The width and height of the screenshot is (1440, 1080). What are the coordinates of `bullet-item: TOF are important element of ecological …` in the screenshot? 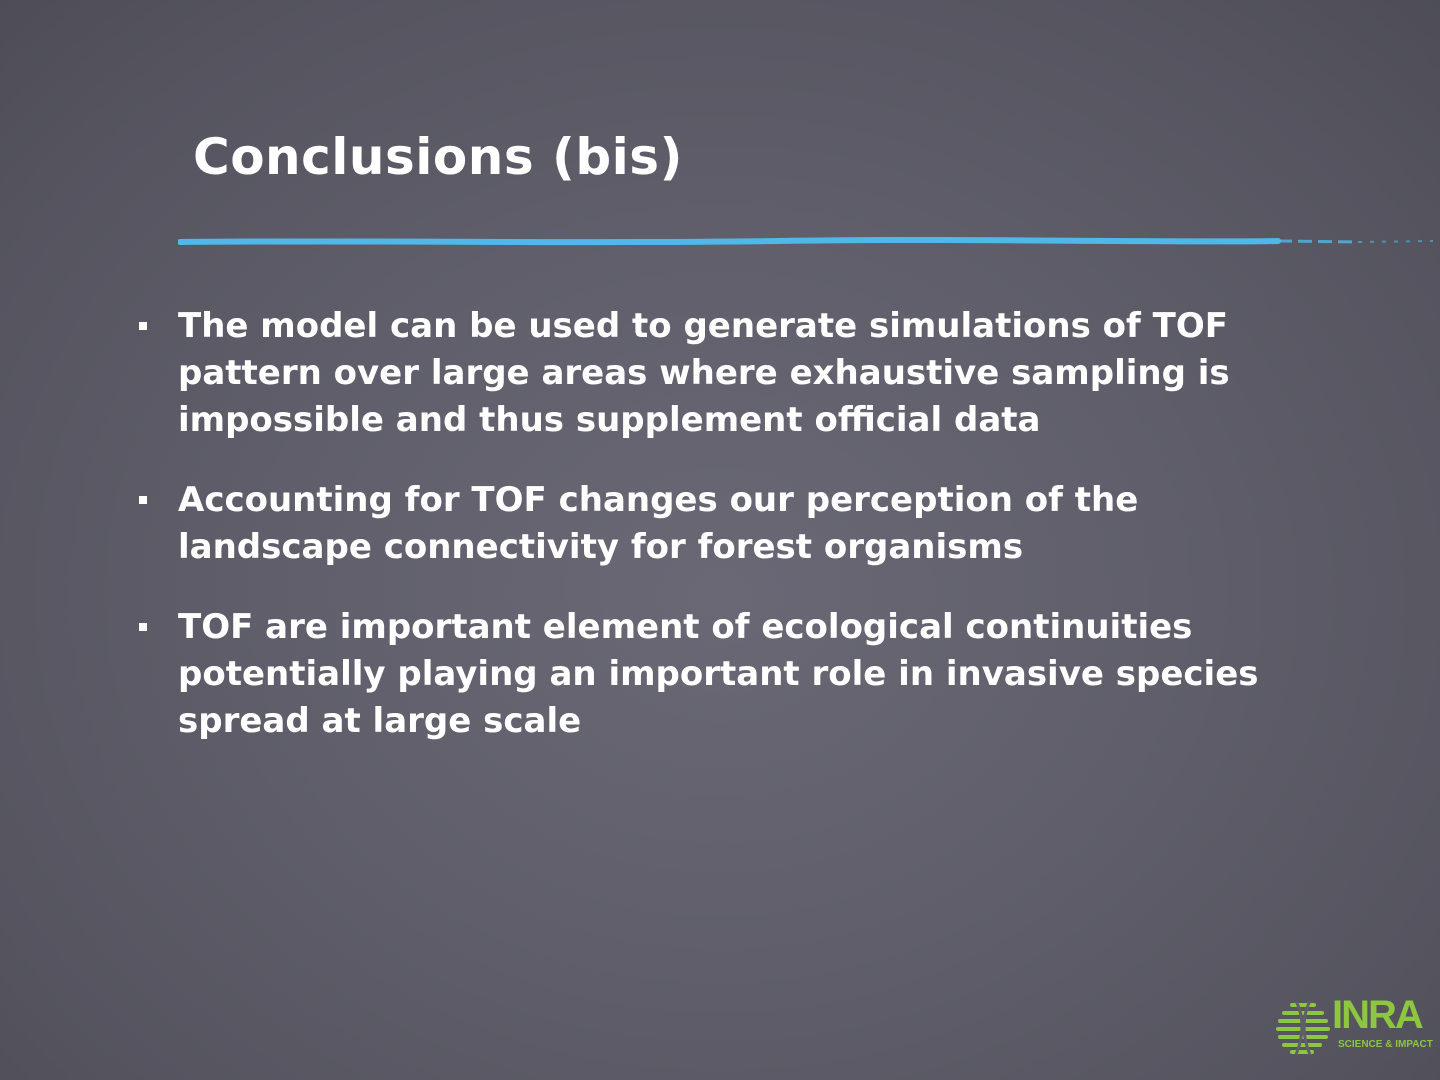 It's located at (724, 674).